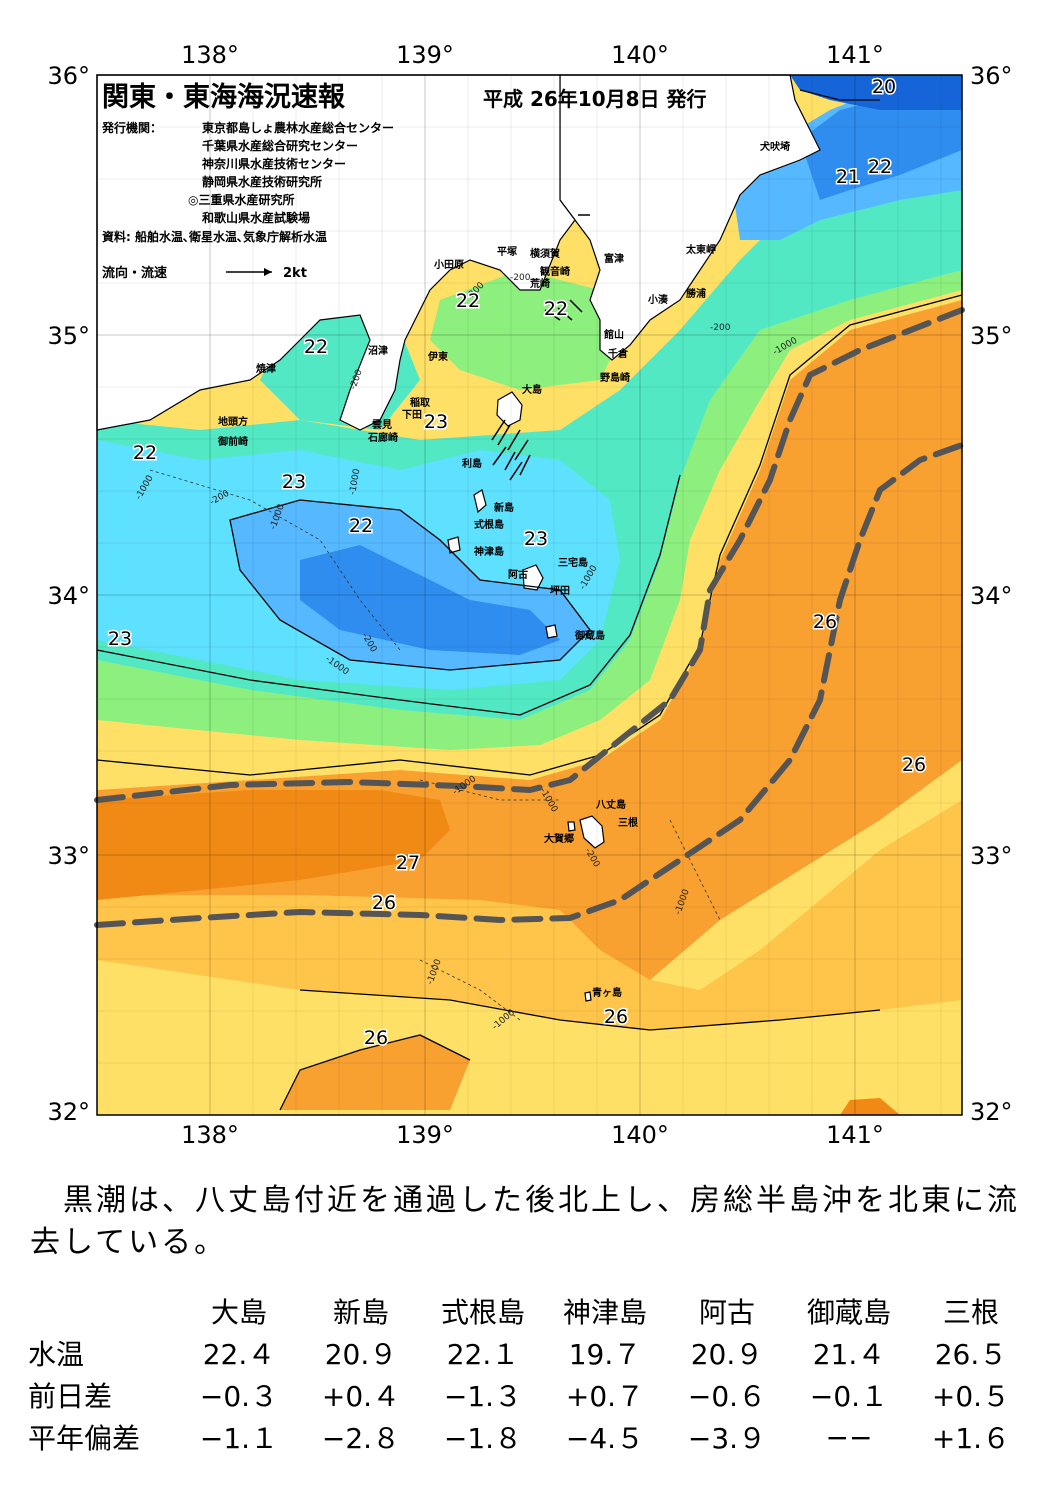 This screenshot has width=1064, height=1503. What do you see at coordinates (382, 437) in the screenshot?
I see `place-label: 石廊崎` at bounding box center [382, 437].